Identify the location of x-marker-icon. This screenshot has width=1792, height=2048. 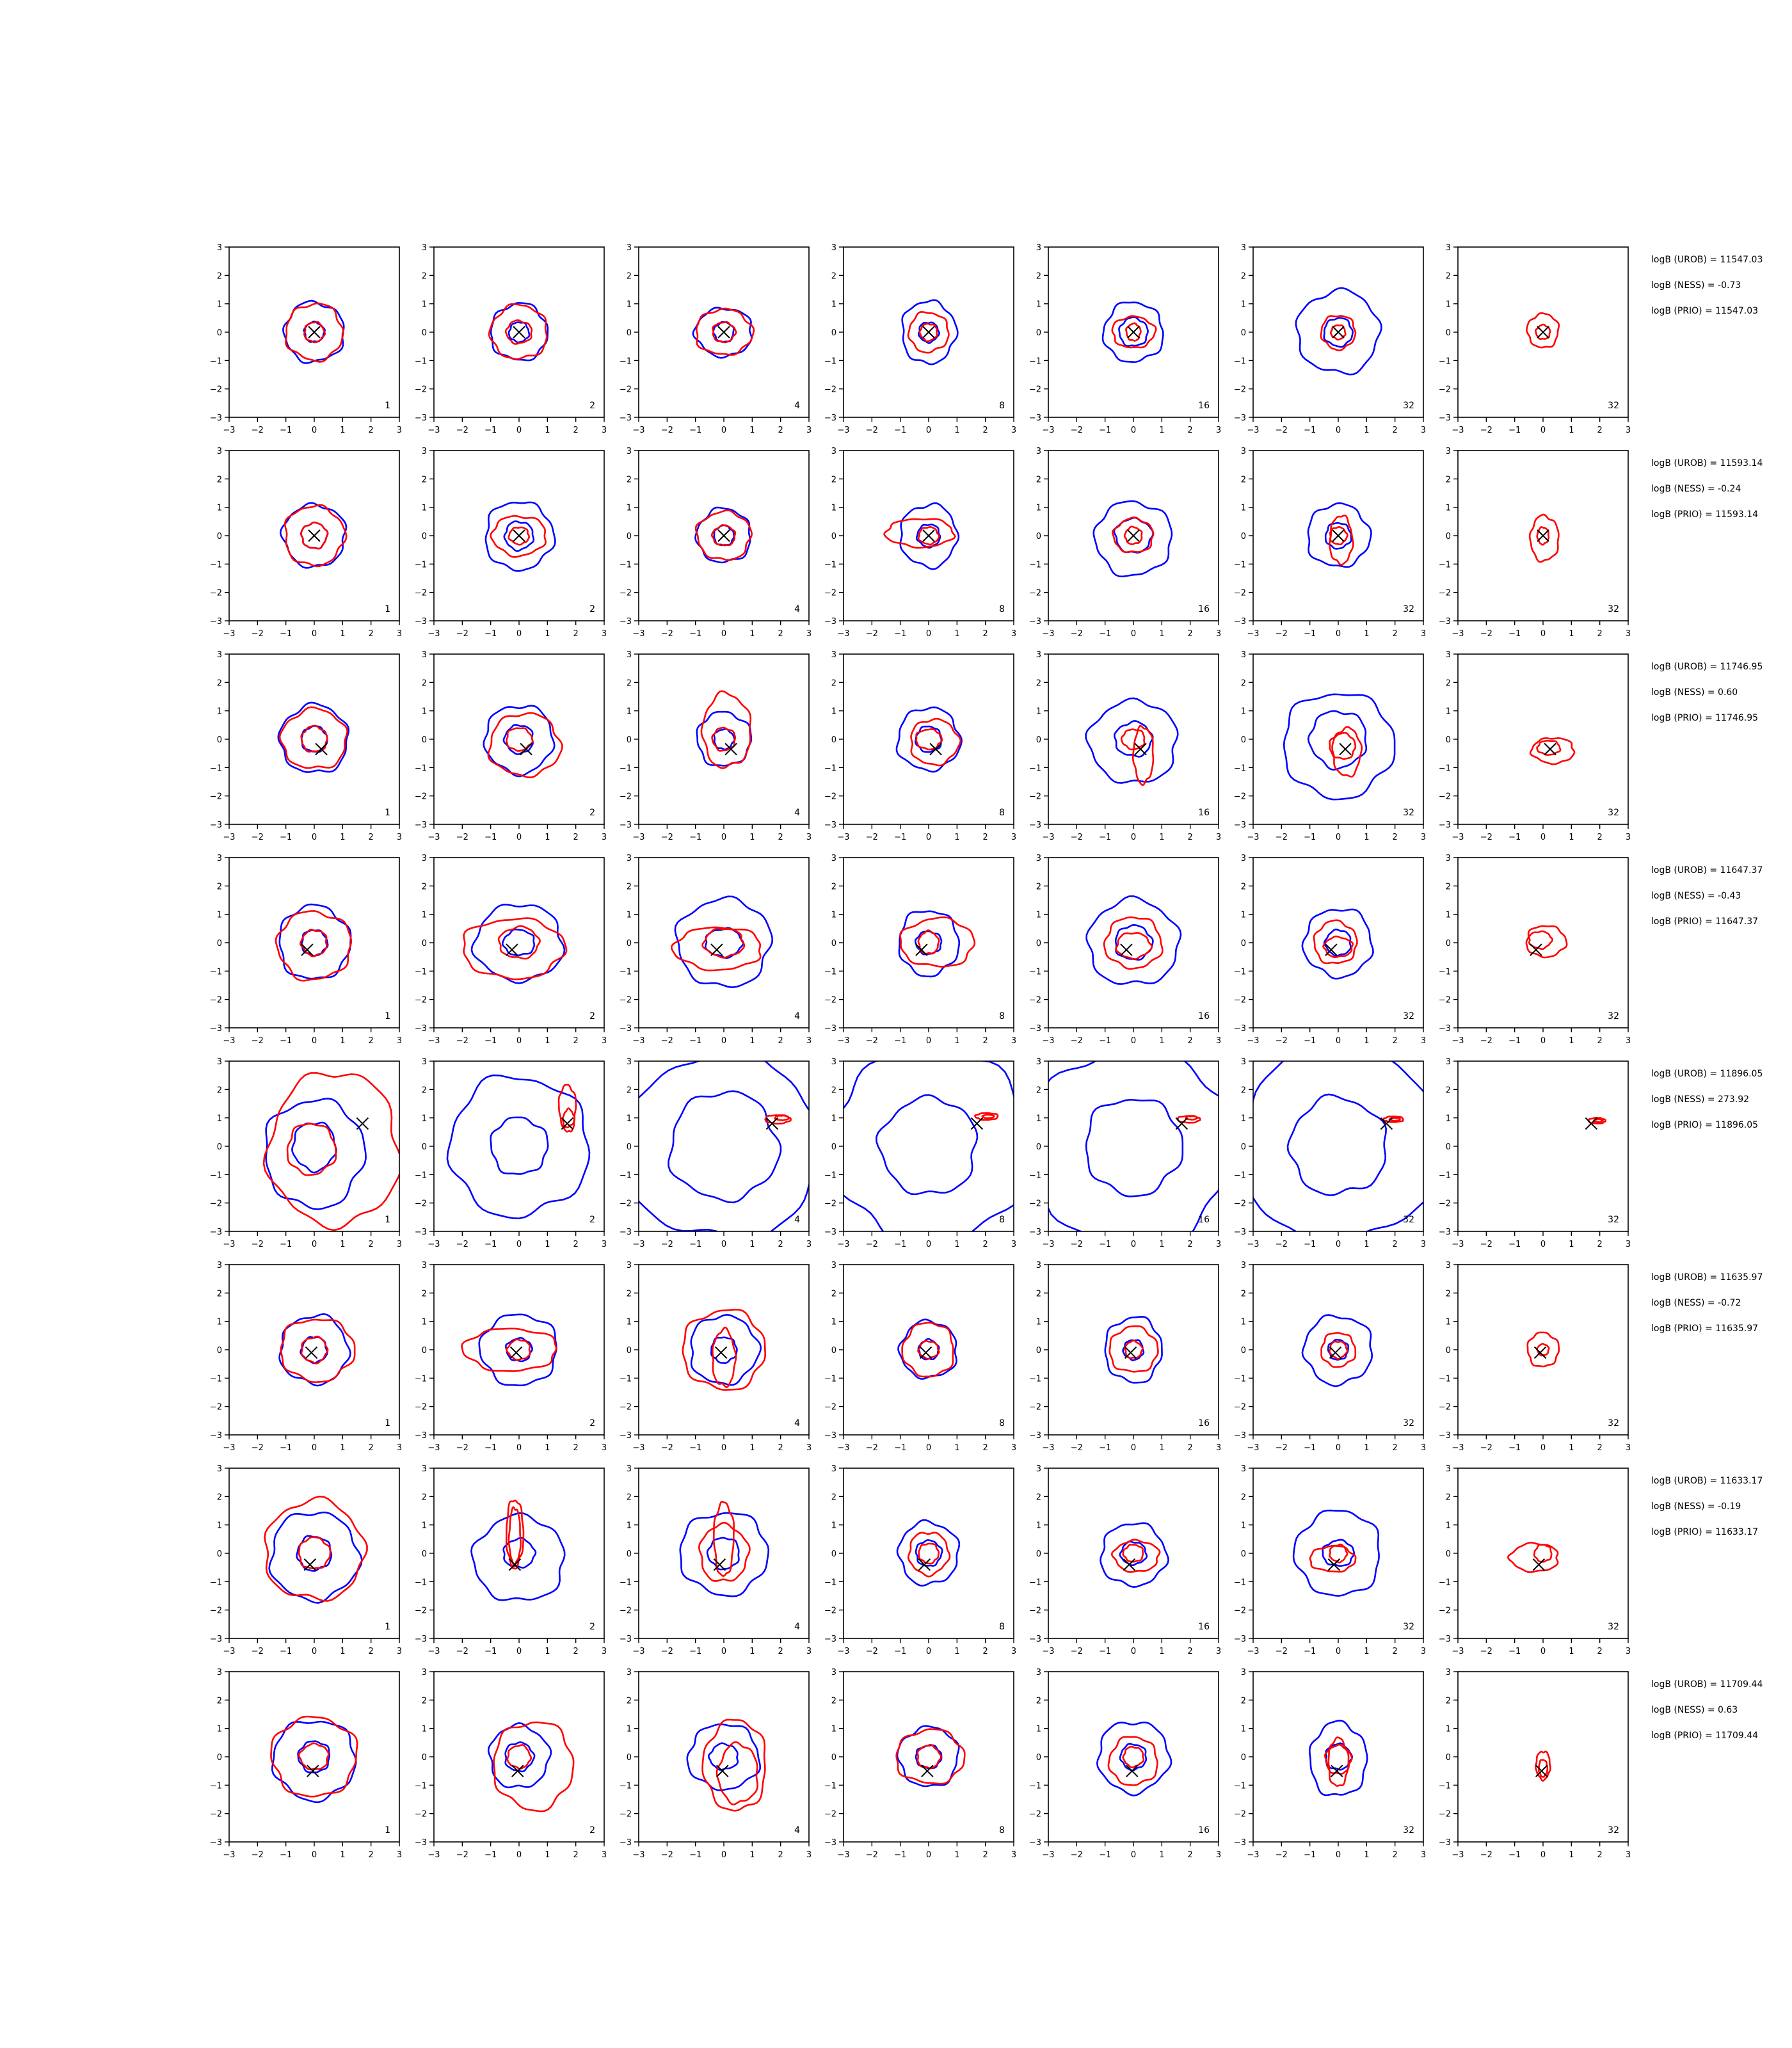
(928, 535).